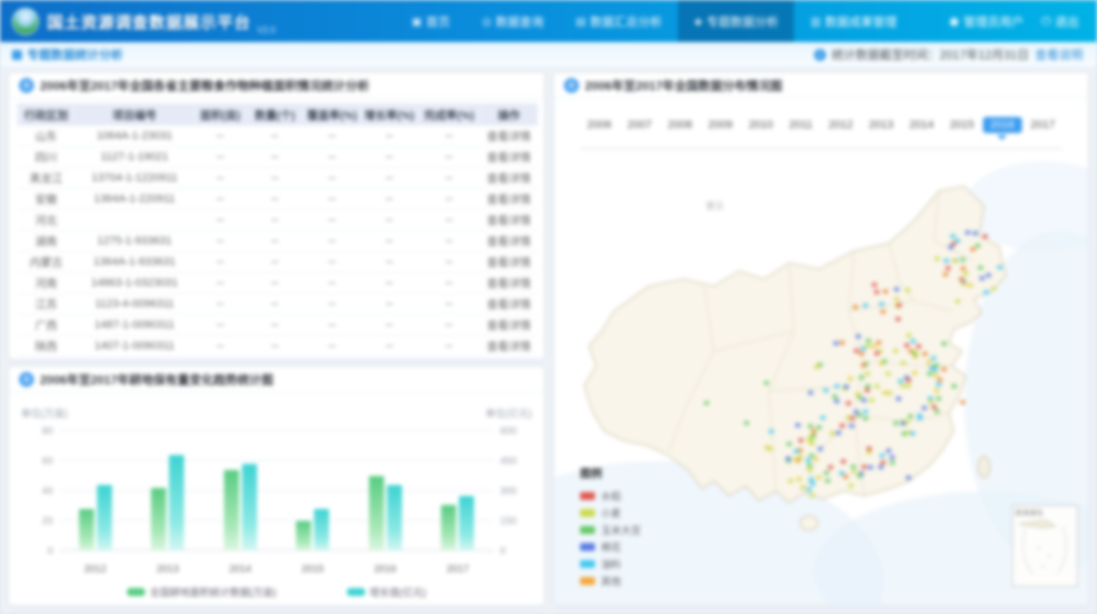  What do you see at coordinates (619, 21) in the screenshot?
I see `nav-item-数据汇总分析: ▤ 数据汇总分析` at bounding box center [619, 21].